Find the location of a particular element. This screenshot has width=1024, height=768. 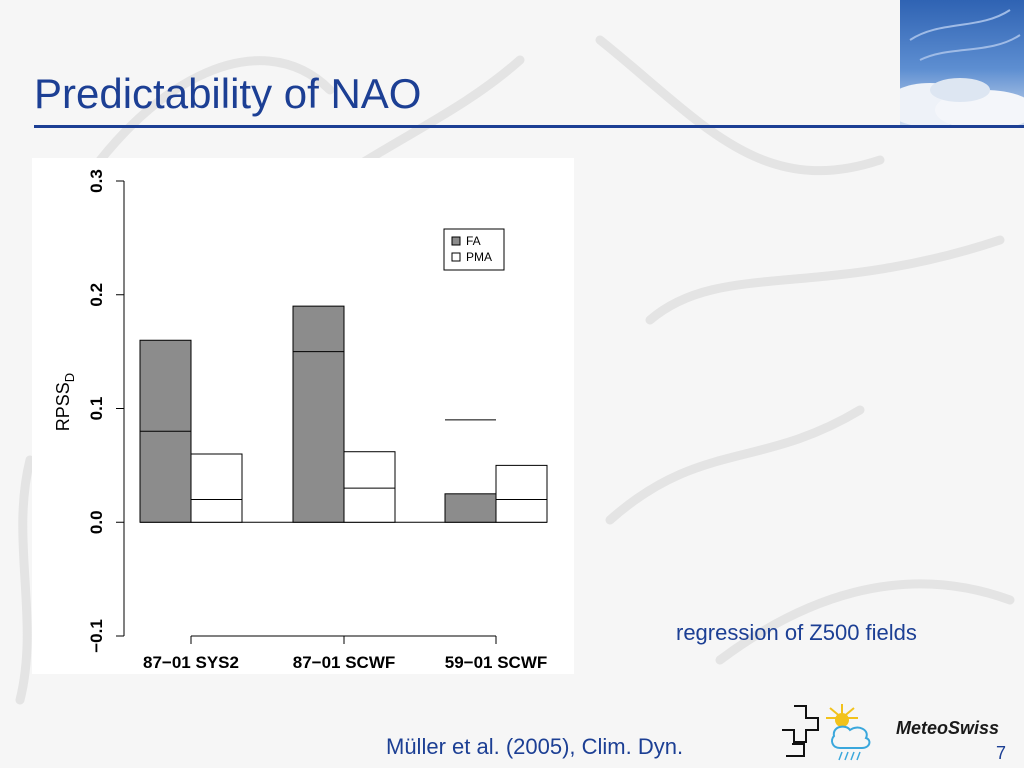

sky-image is located at coordinates (962, 62).